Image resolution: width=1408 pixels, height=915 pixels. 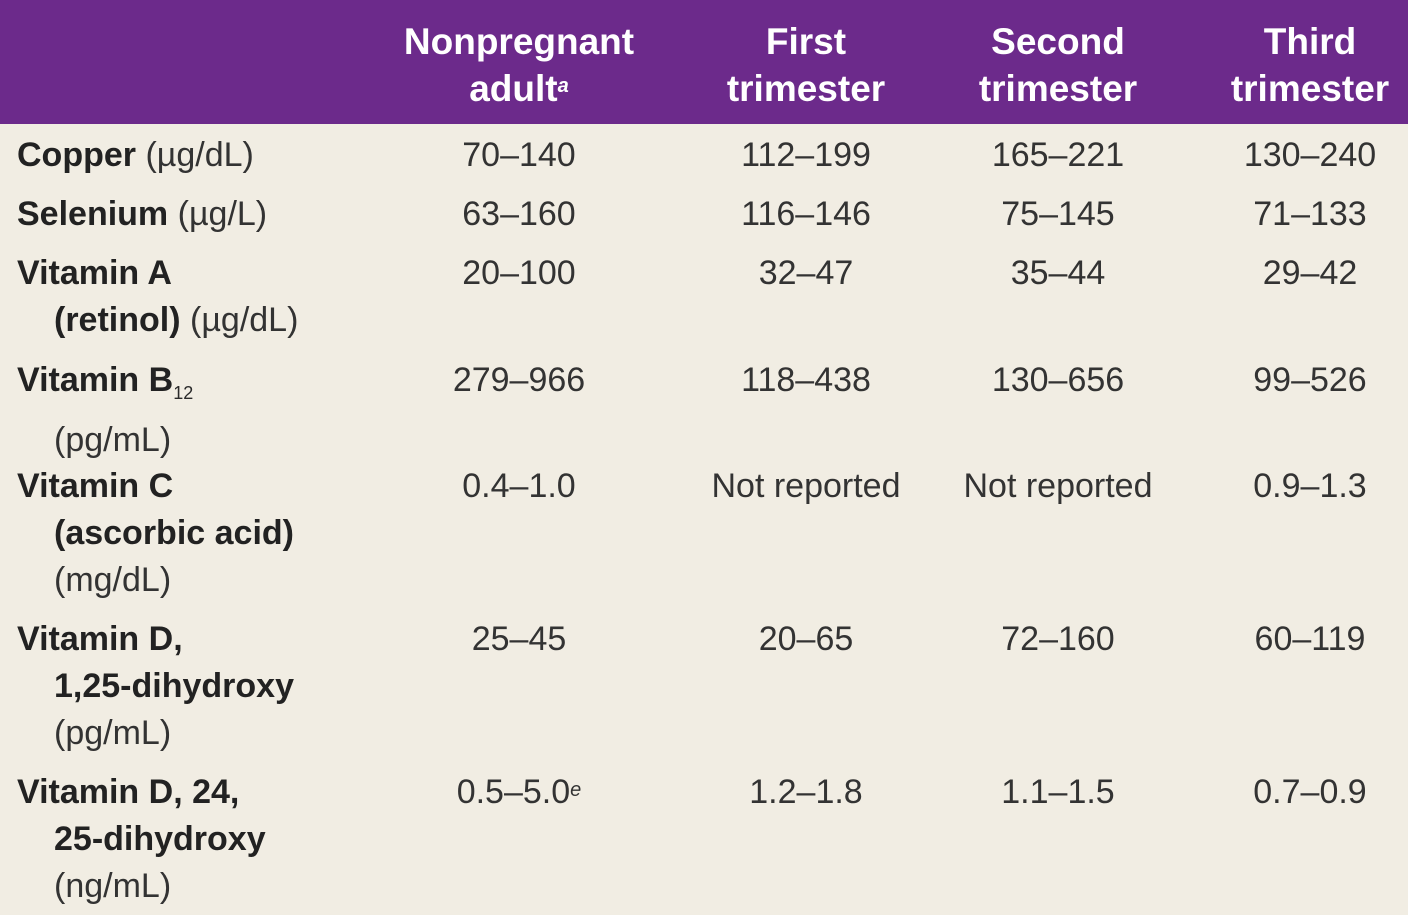 What do you see at coordinates (806, 273) in the screenshot?
I see `table-cell: 32–47` at bounding box center [806, 273].